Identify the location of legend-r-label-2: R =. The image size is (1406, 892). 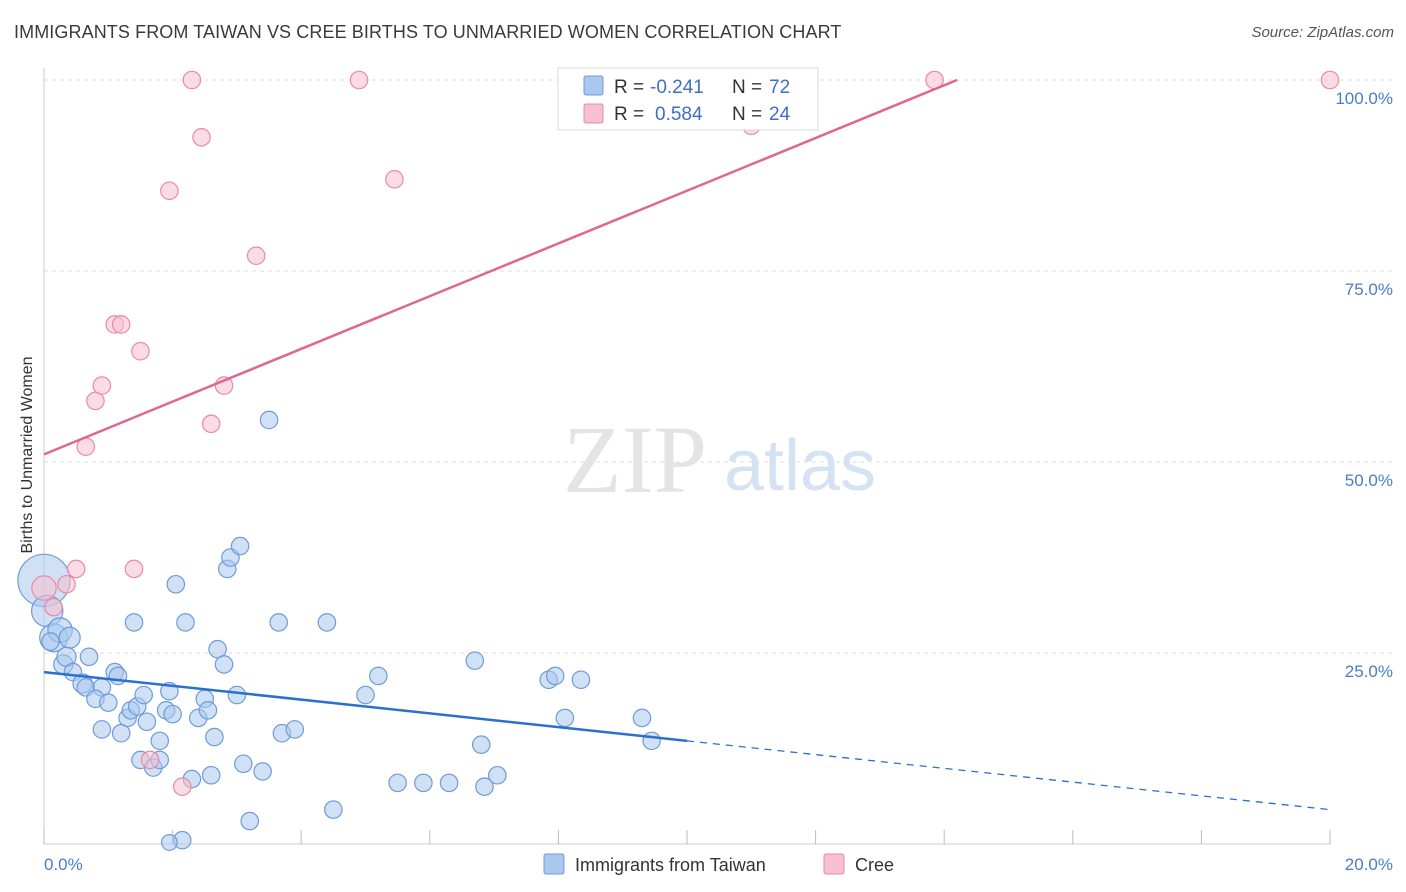
(629, 114).